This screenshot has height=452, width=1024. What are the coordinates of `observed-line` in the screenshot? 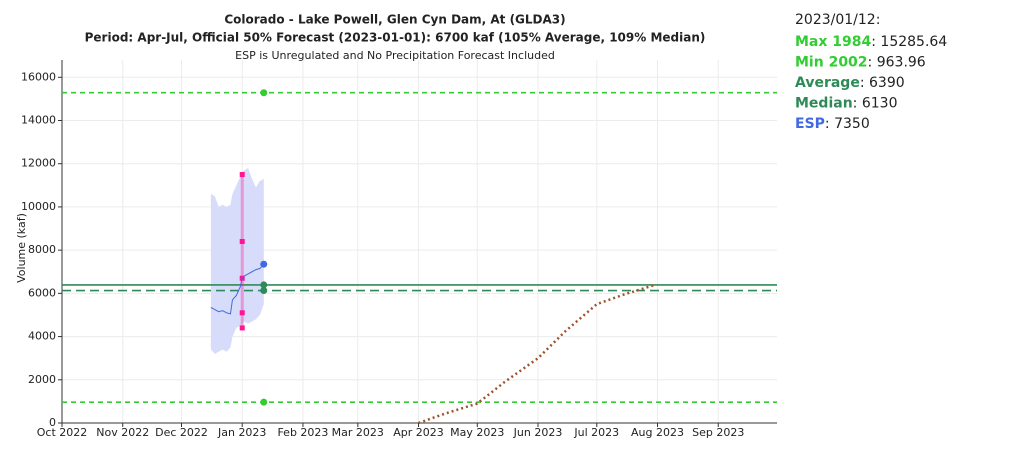 It's located at (537, 354).